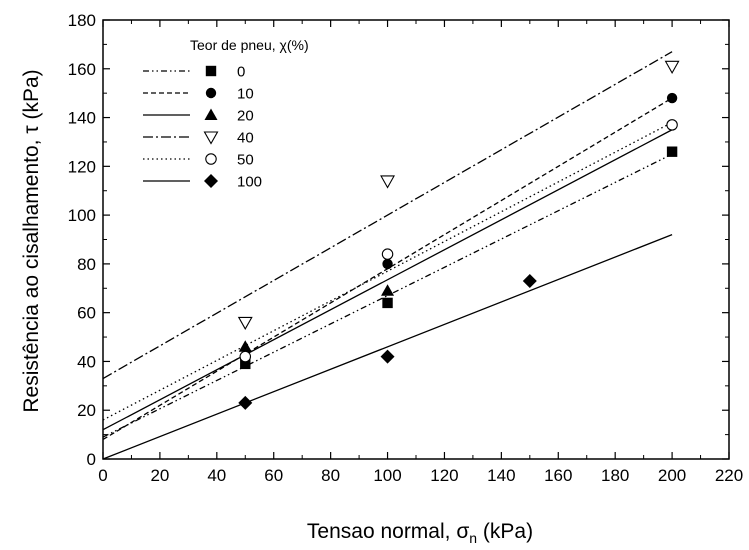 This screenshot has height=550, width=749. I want to click on y-axis-title: Resistência ao cisalhamento, τ (kPa), so click(31, 240).